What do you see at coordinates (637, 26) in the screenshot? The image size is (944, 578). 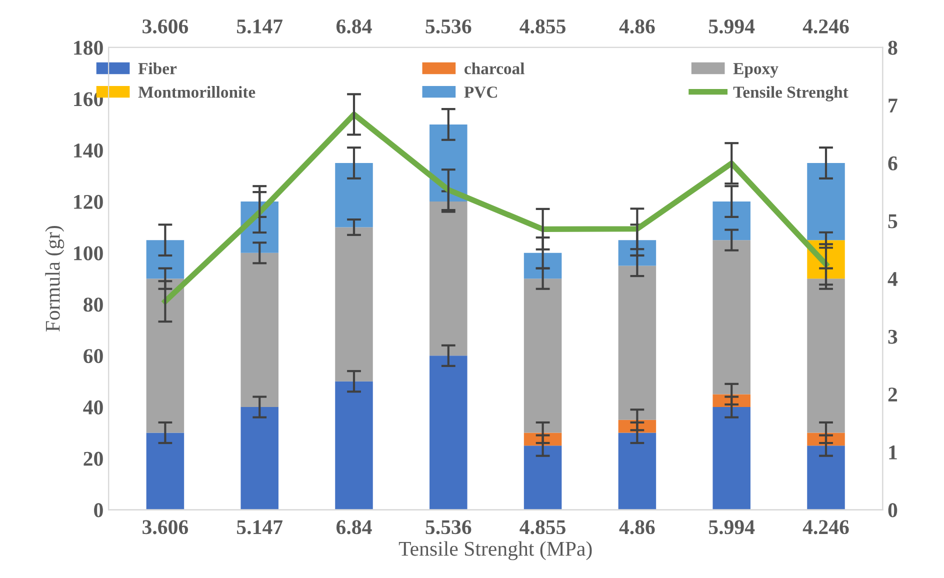 I see `category-label: 4.86` at bounding box center [637, 26].